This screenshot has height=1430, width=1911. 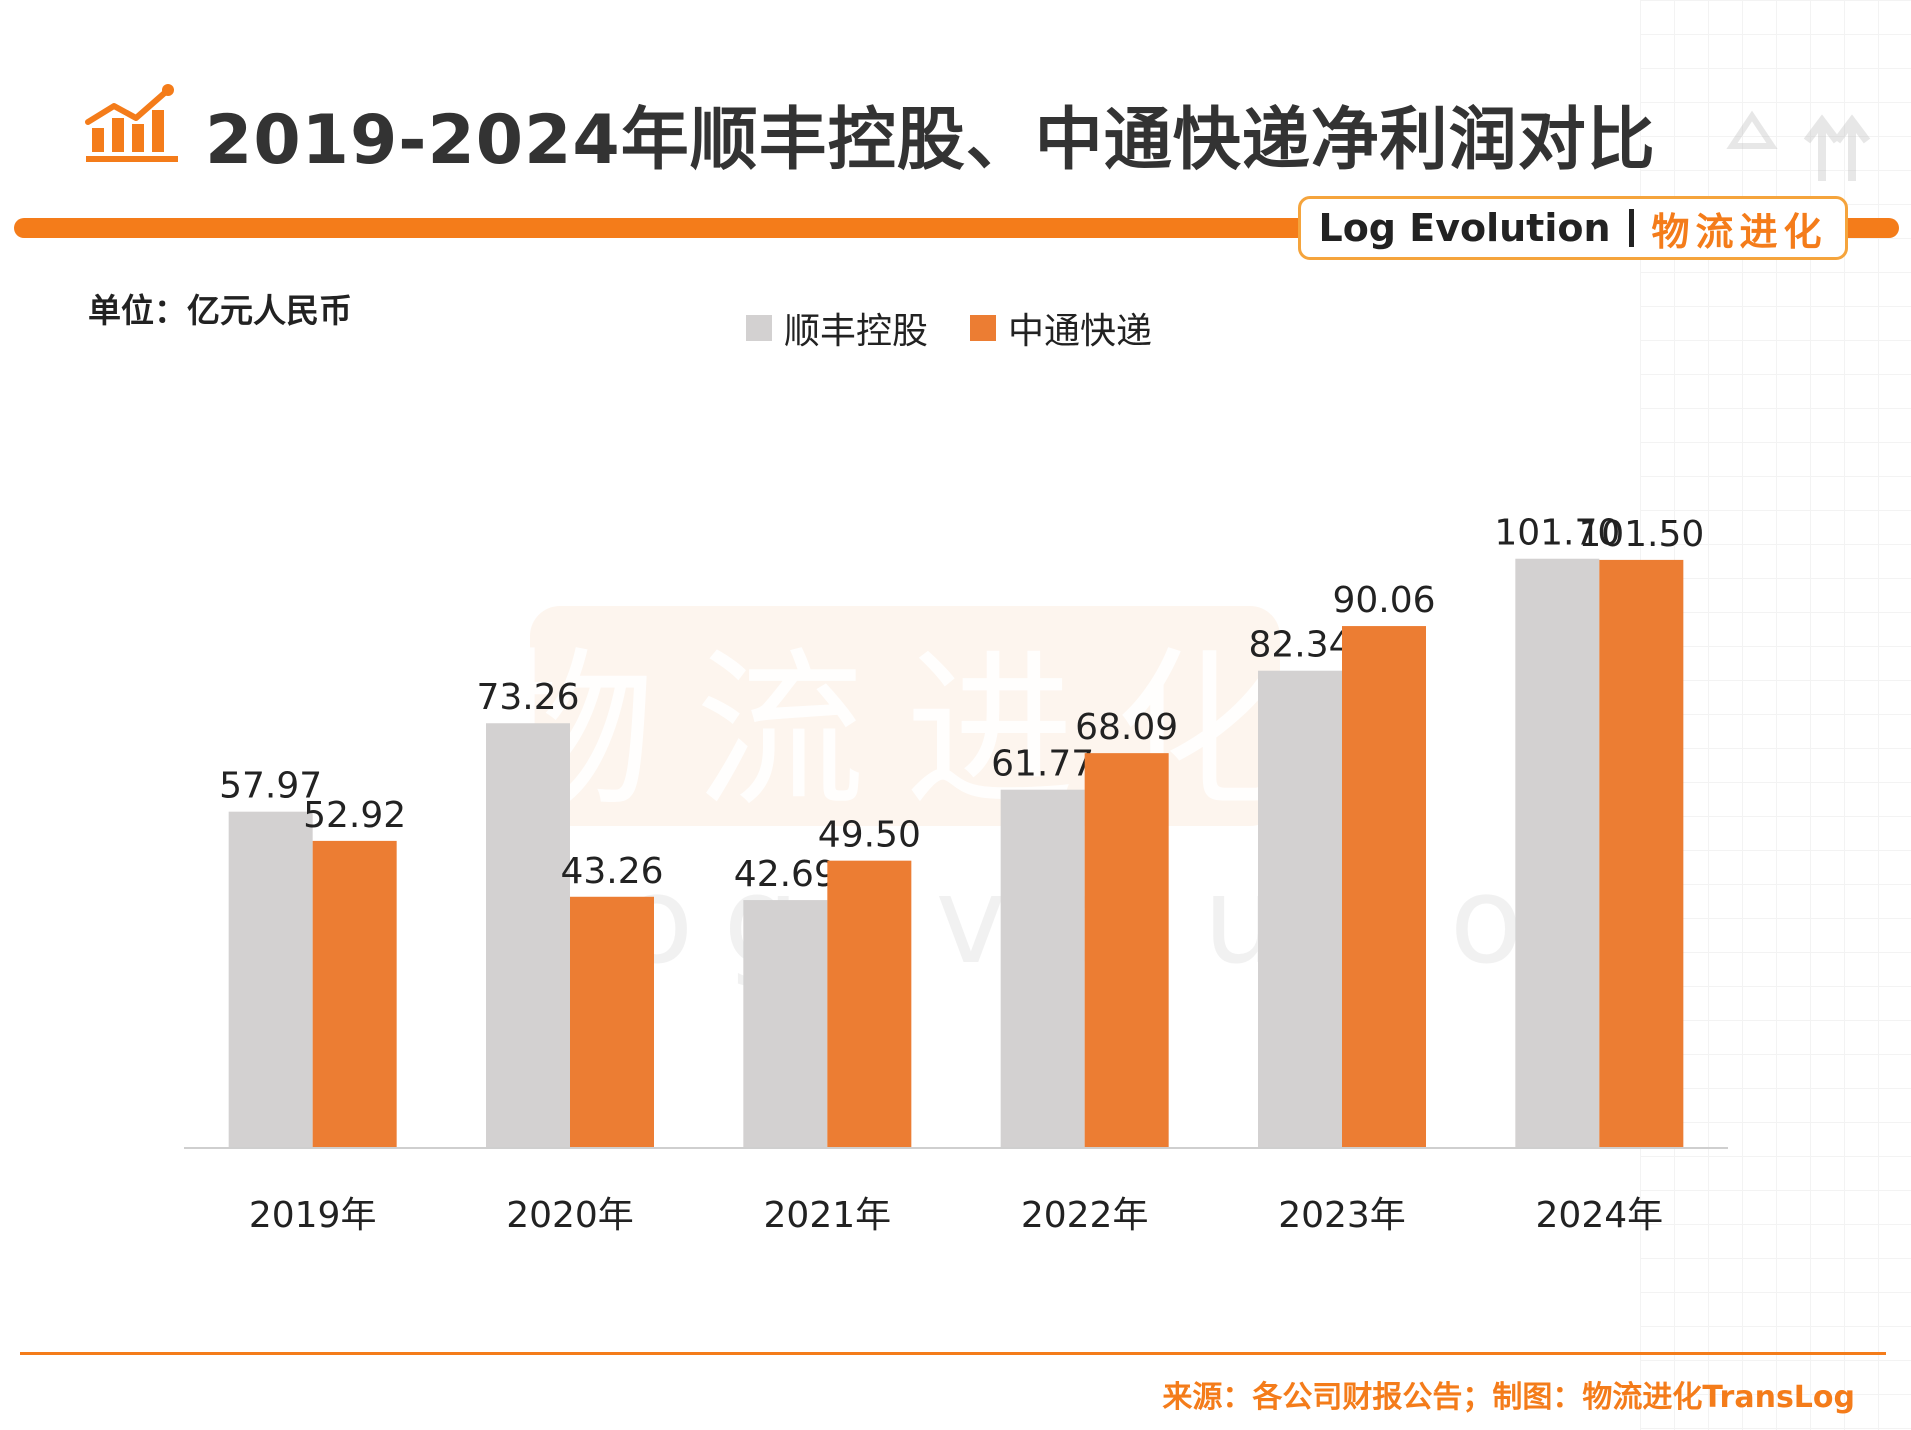 I want to click on data-label-sf-2: 42.69, so click(x=785, y=874).